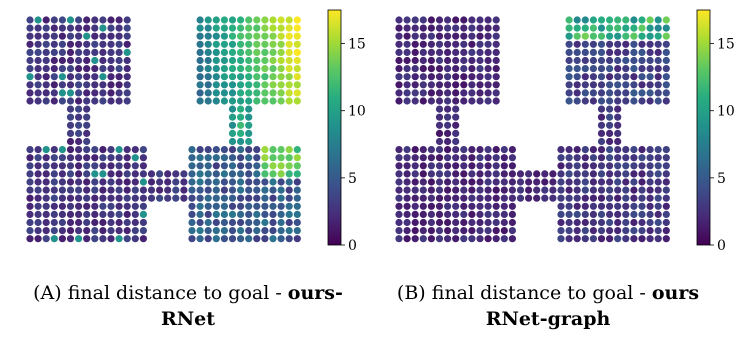  Describe the element at coordinates (548, 319) in the screenshot. I see `caption-b-bold2: RNet-graph` at that location.